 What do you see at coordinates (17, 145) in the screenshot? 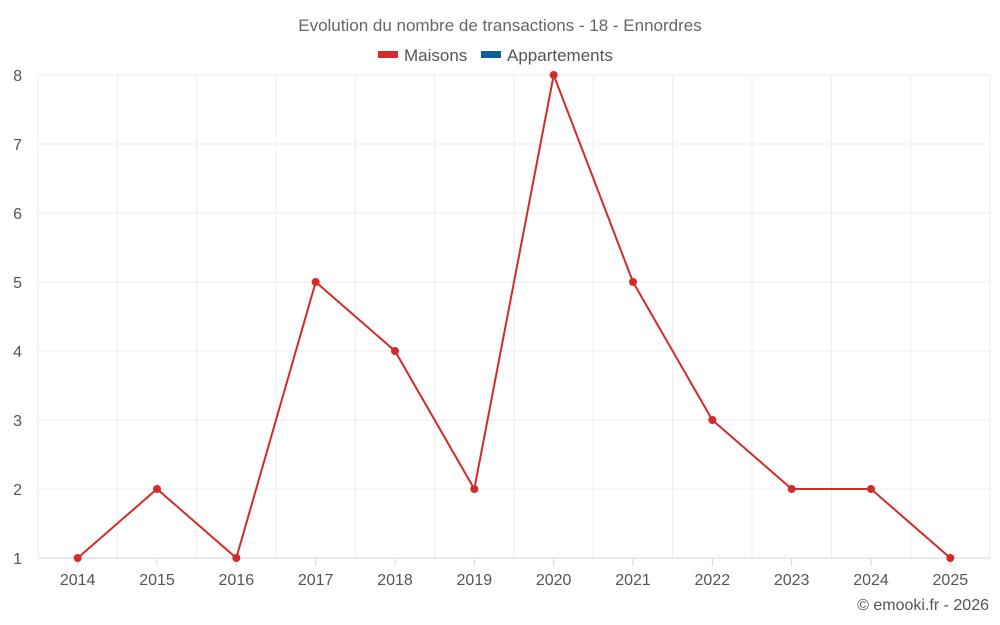
I see `y-tick-label: 7` at bounding box center [17, 145].